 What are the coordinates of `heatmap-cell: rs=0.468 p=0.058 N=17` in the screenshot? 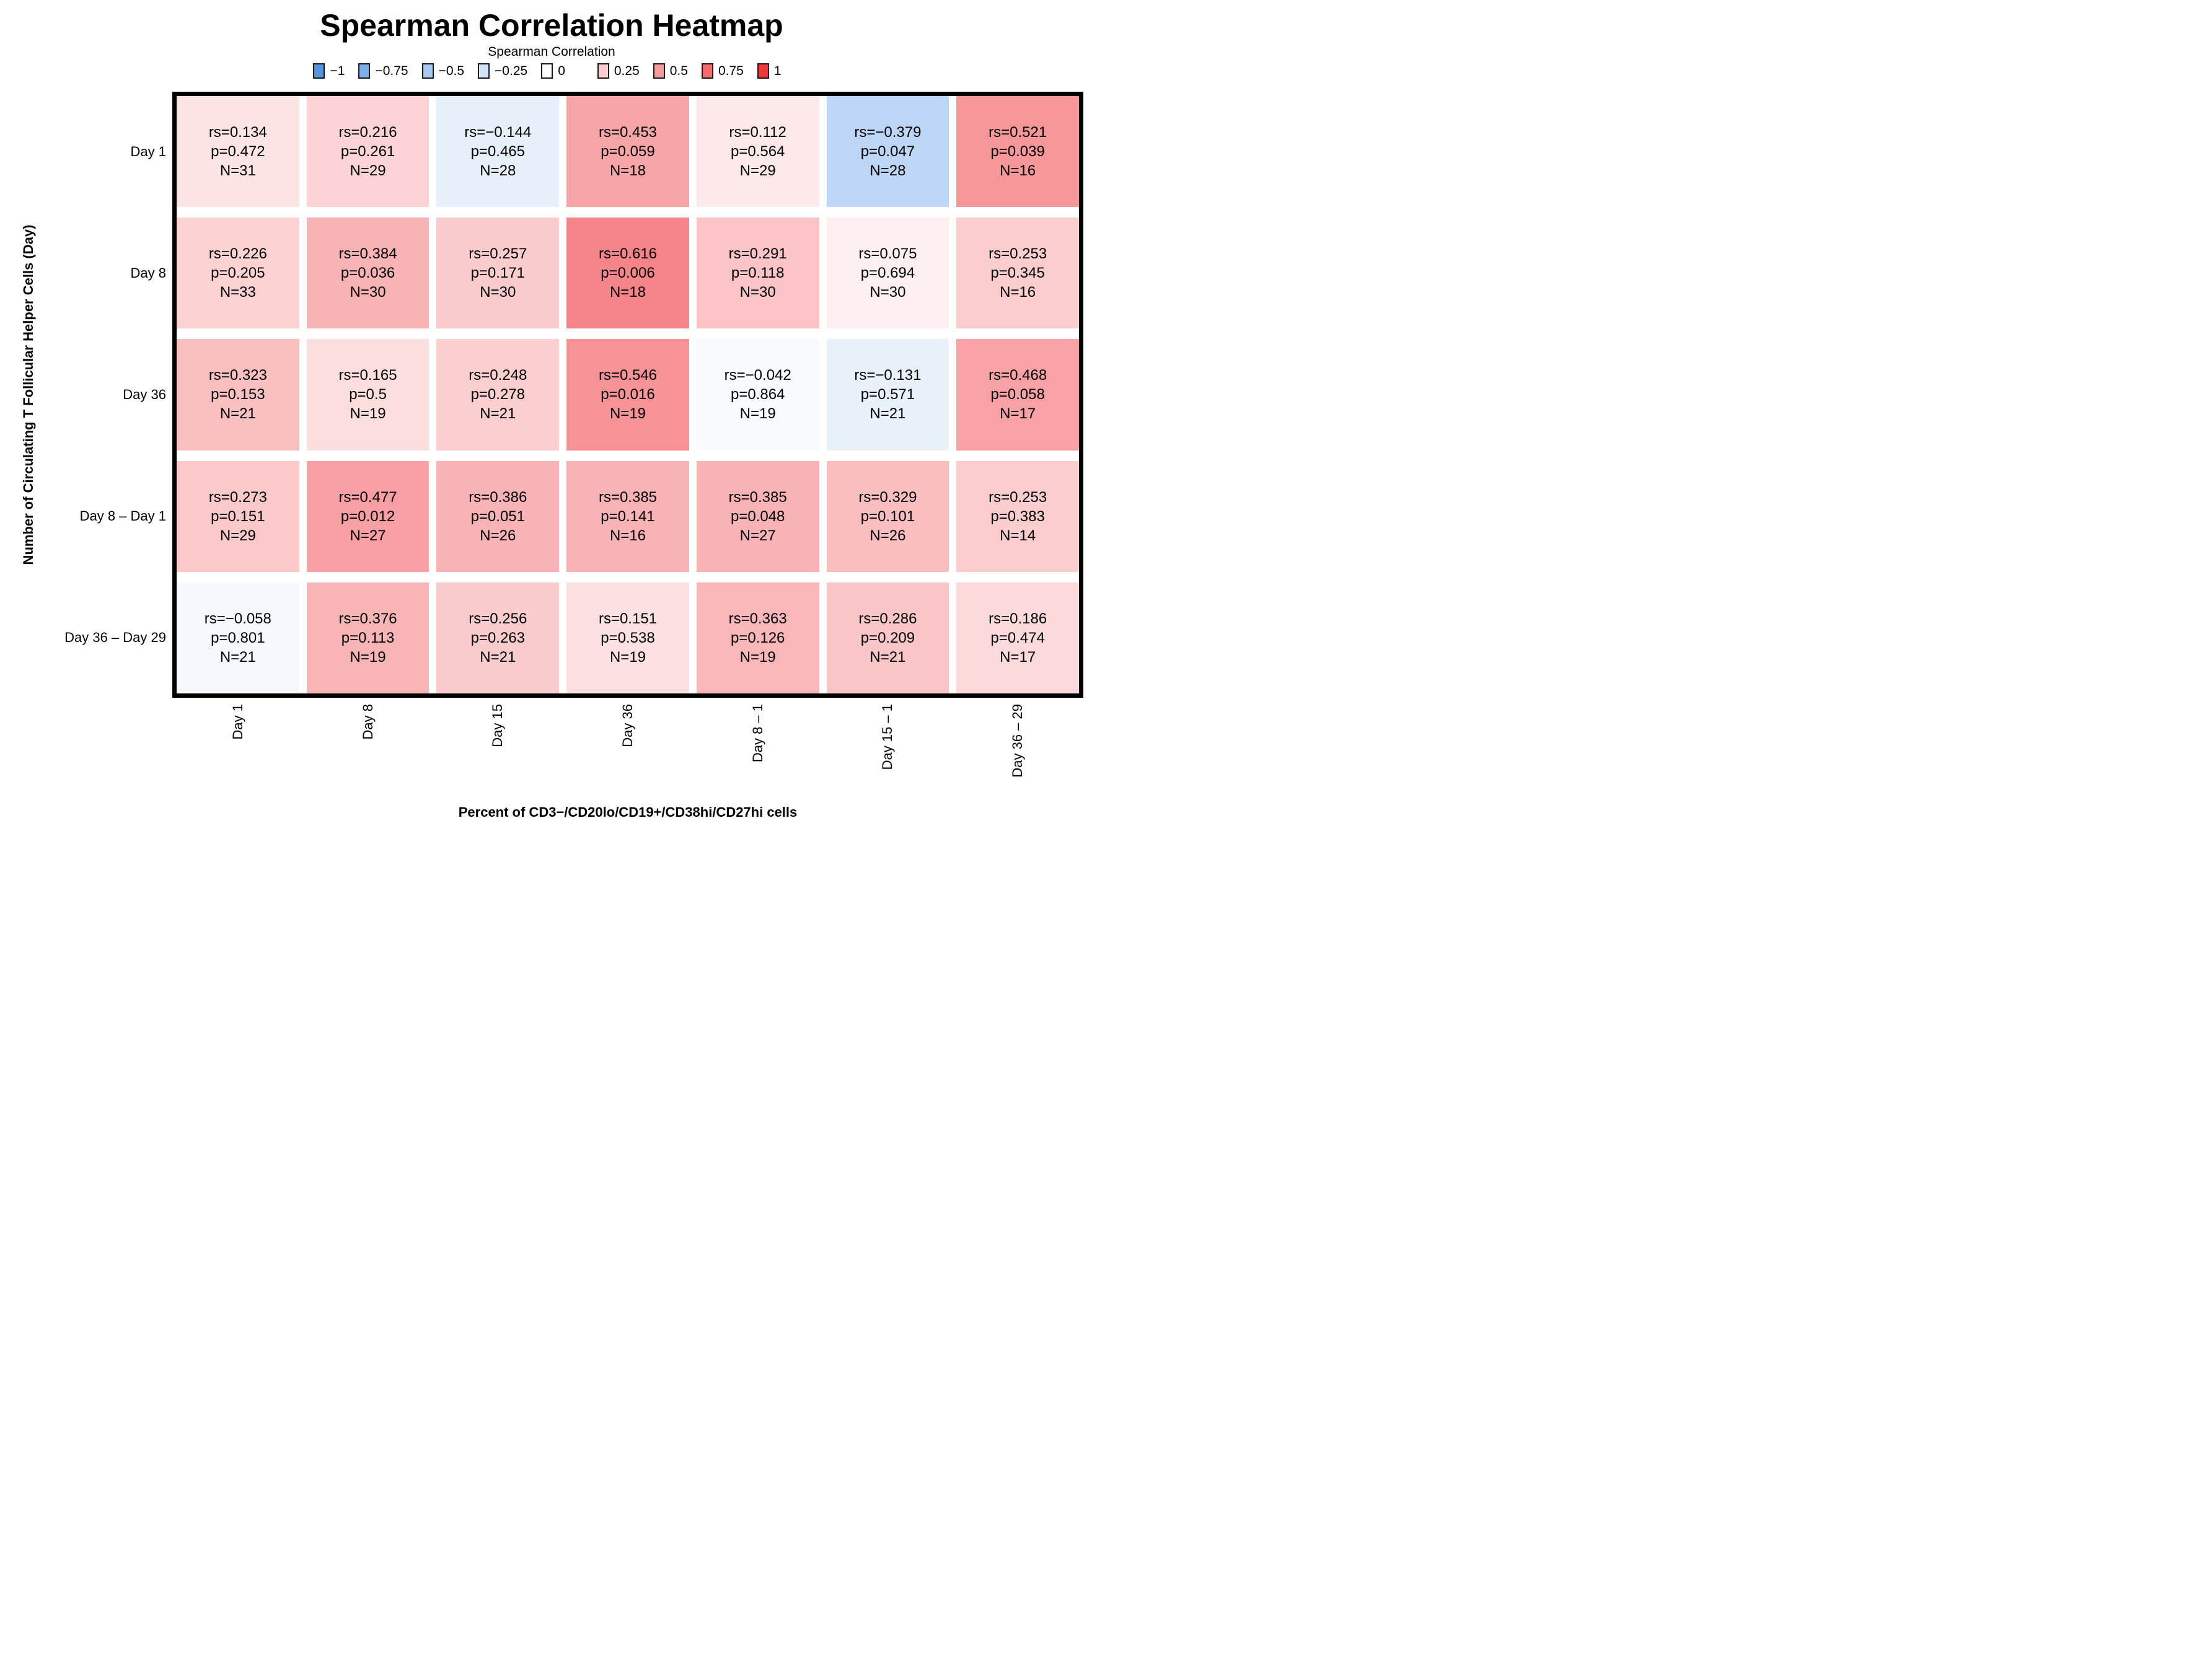 It's located at (1017, 395).